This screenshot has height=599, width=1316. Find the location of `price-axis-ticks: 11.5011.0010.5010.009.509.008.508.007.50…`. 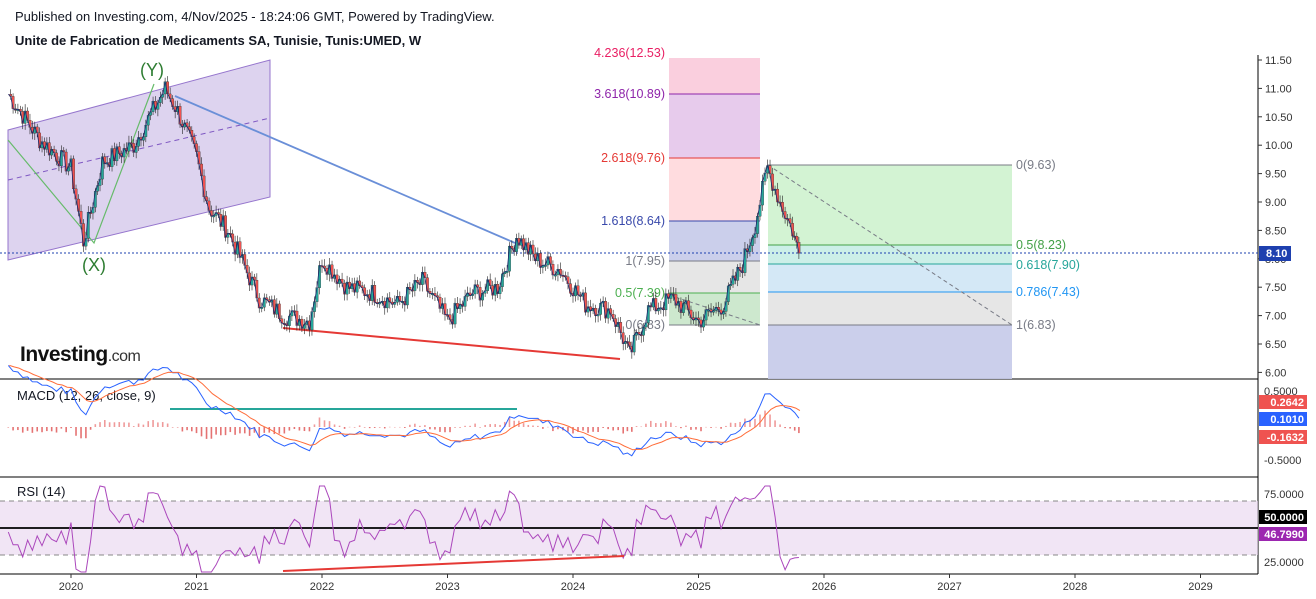

price-axis-ticks: 11.5011.0010.5010.009.509.008.508.007.50… is located at coordinates (1275, 217).